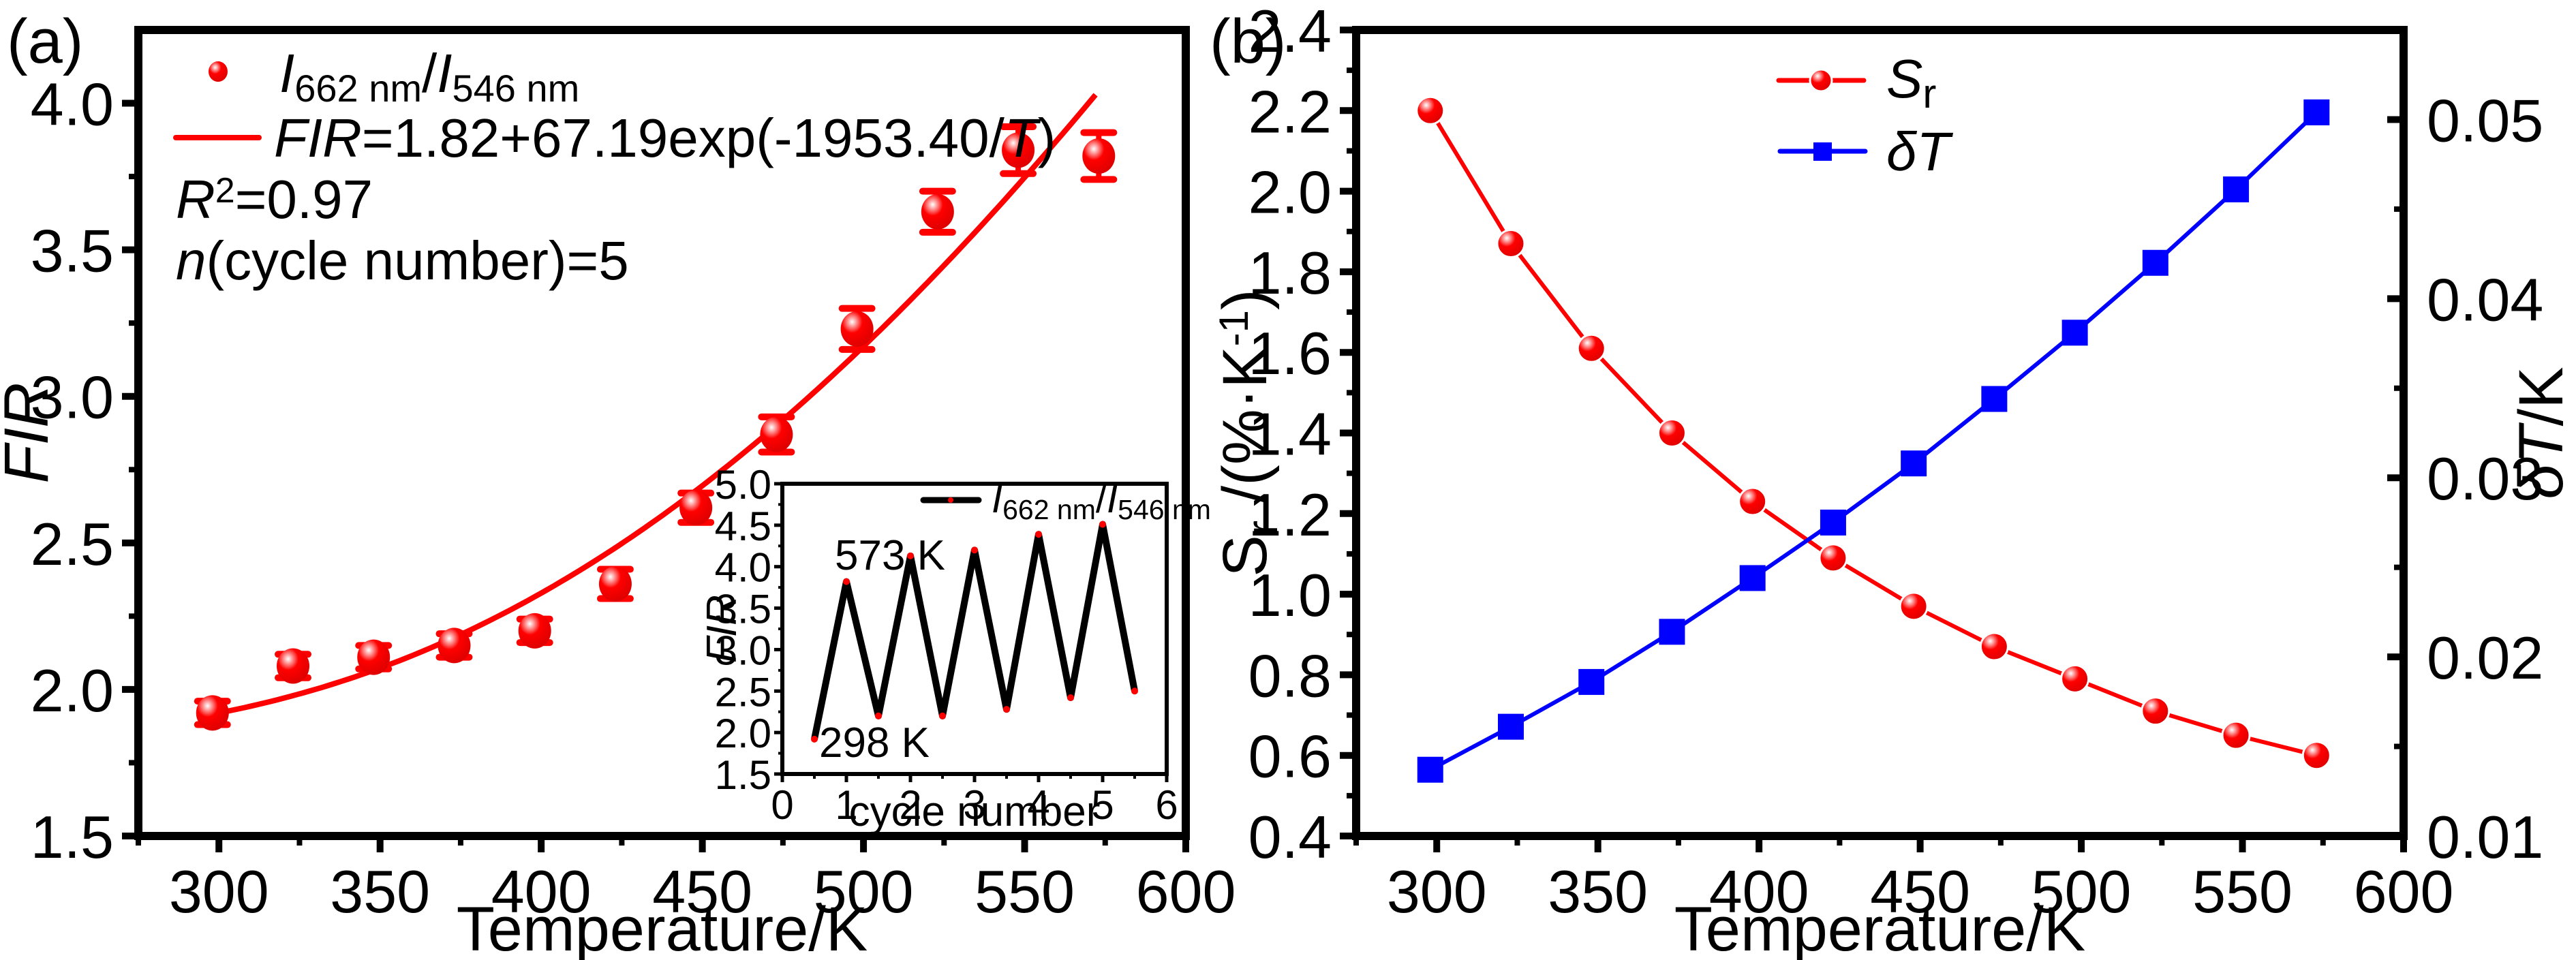  Describe the element at coordinates (2485, 121) in the screenshot. I see `y-right-tick-label: 0.05` at that location.